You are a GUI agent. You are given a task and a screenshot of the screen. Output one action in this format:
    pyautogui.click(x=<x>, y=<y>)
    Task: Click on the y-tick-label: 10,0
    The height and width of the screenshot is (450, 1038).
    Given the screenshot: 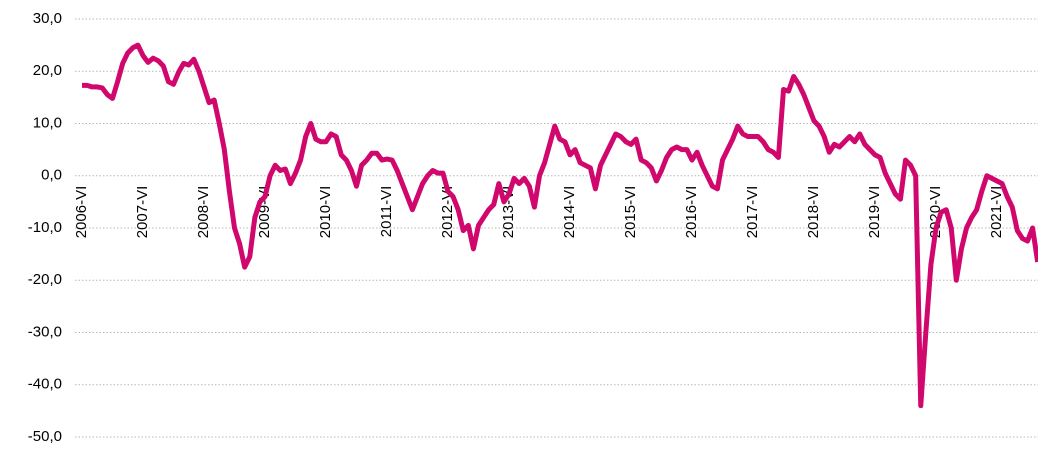 What is the action you would take?
    pyautogui.click(x=47, y=122)
    